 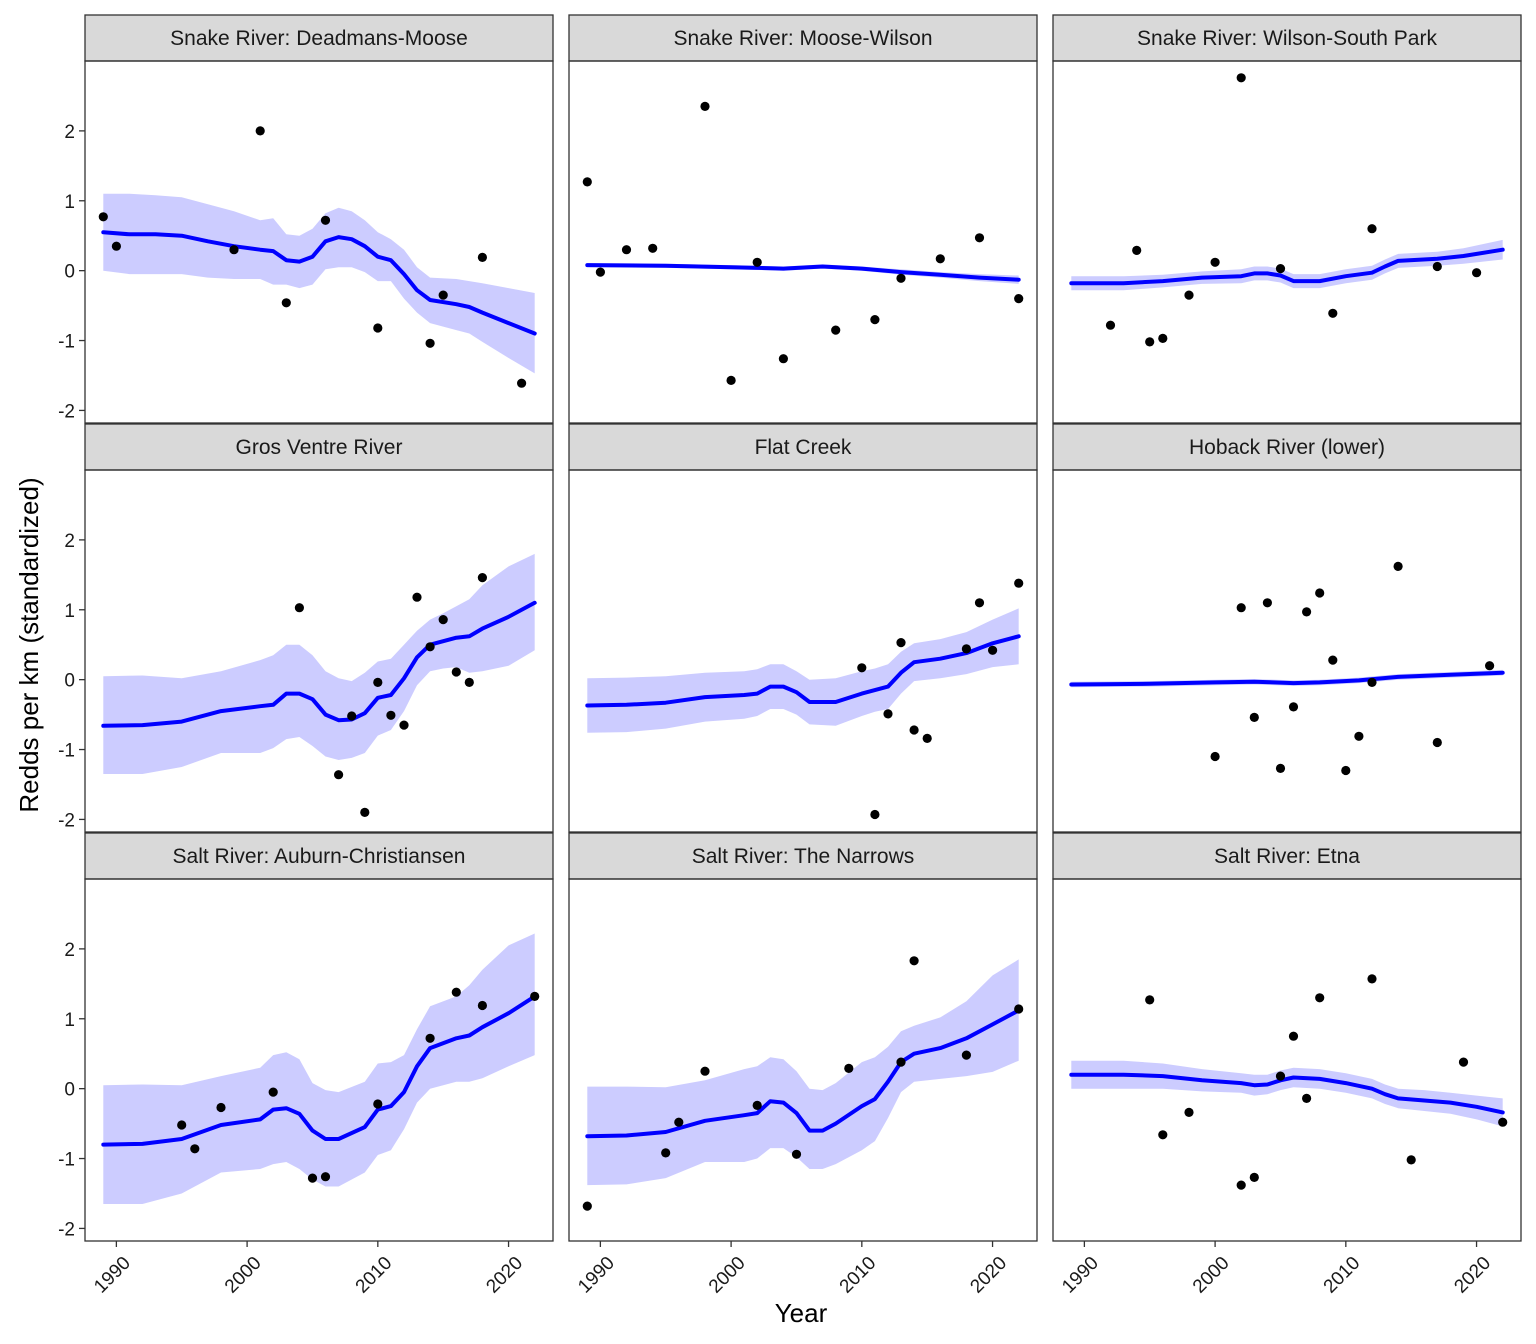 What do you see at coordinates (319, 38) in the screenshot?
I see `facet-title: Snake River: Deadmans-Moose` at bounding box center [319, 38].